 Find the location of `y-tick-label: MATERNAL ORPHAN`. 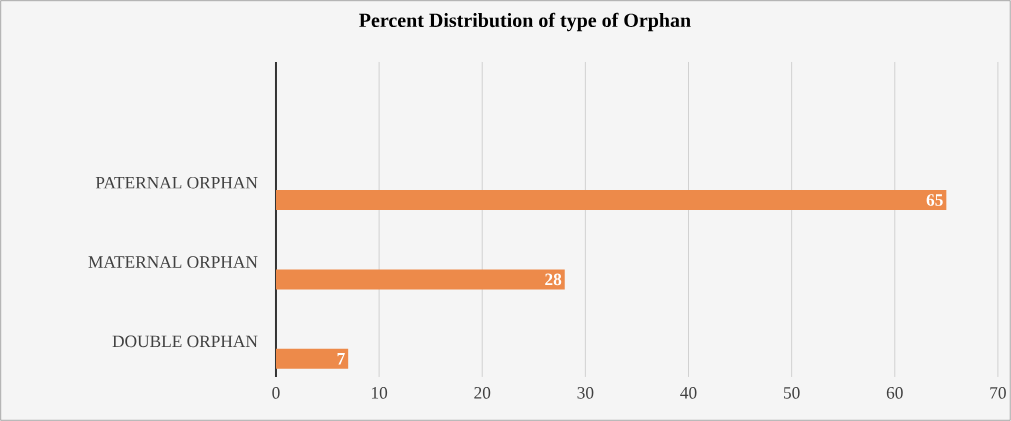

y-tick-label: MATERNAL ORPHAN is located at coordinates (173, 262).